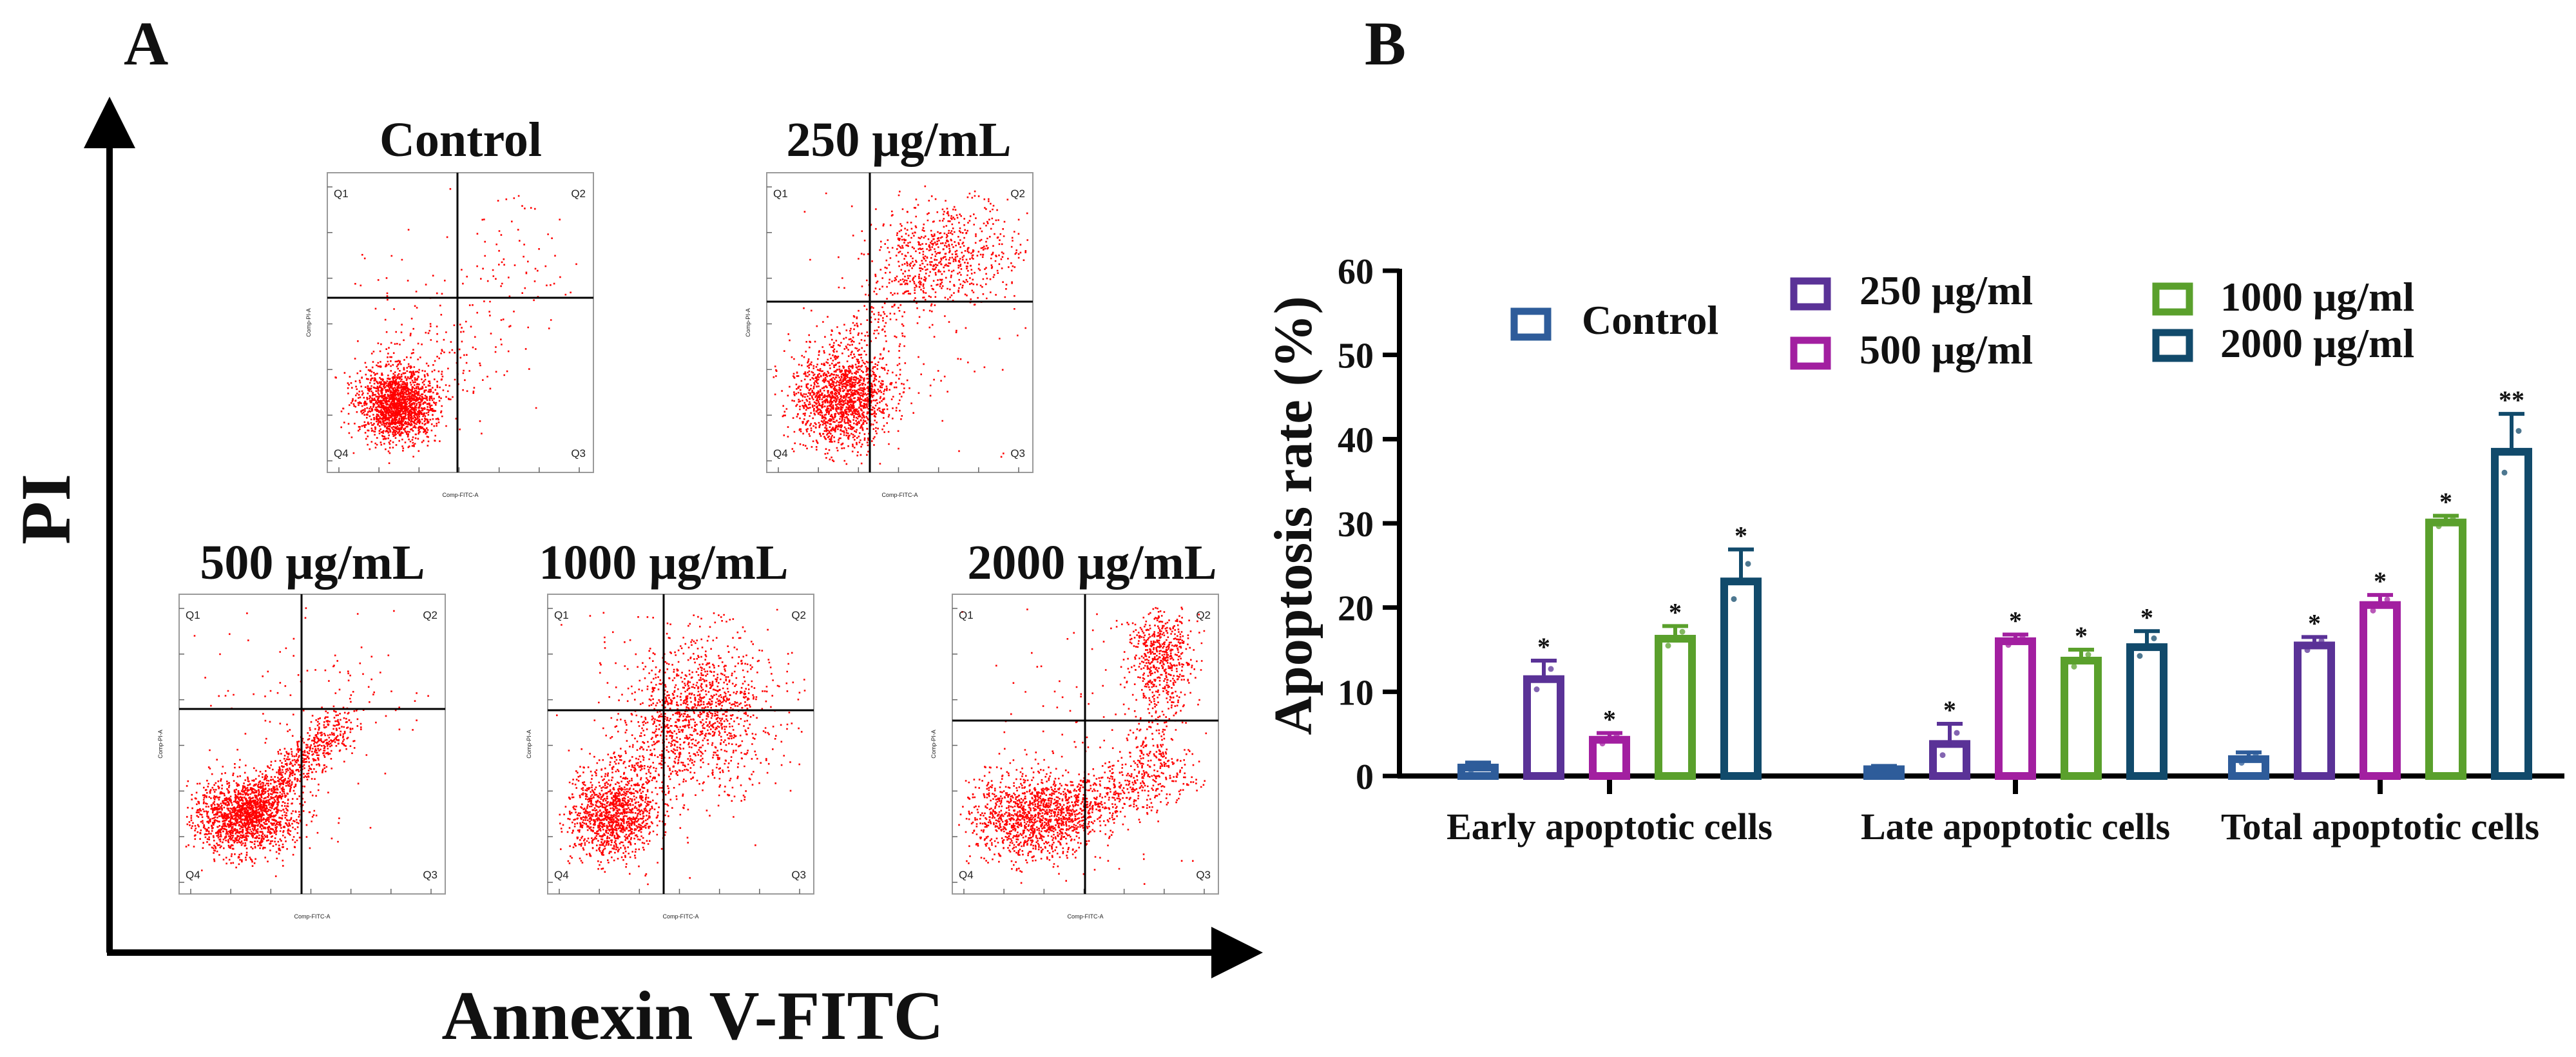 The height and width of the screenshot is (1057, 2576). Describe the element at coordinates (1365, 777) in the screenshot. I see `y-tick-label: 0` at that location.